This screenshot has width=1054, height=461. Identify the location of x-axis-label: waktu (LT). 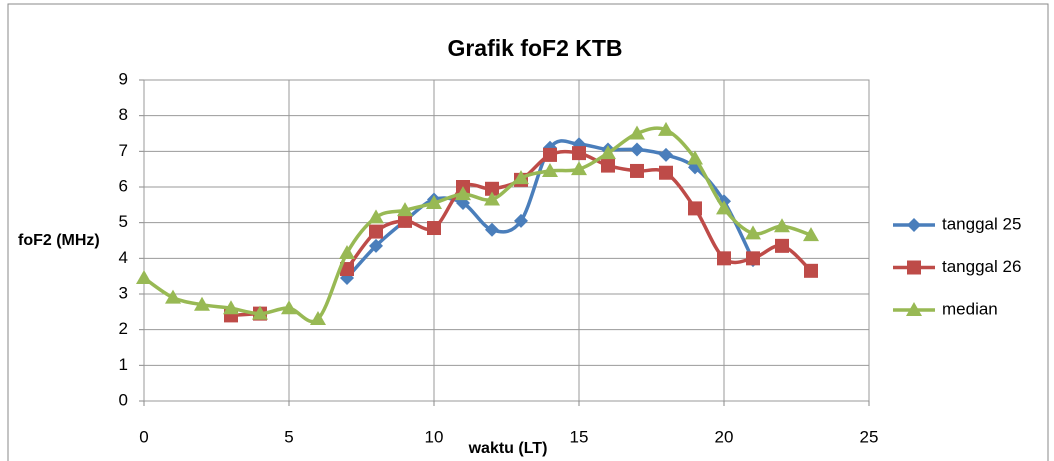
(508, 448).